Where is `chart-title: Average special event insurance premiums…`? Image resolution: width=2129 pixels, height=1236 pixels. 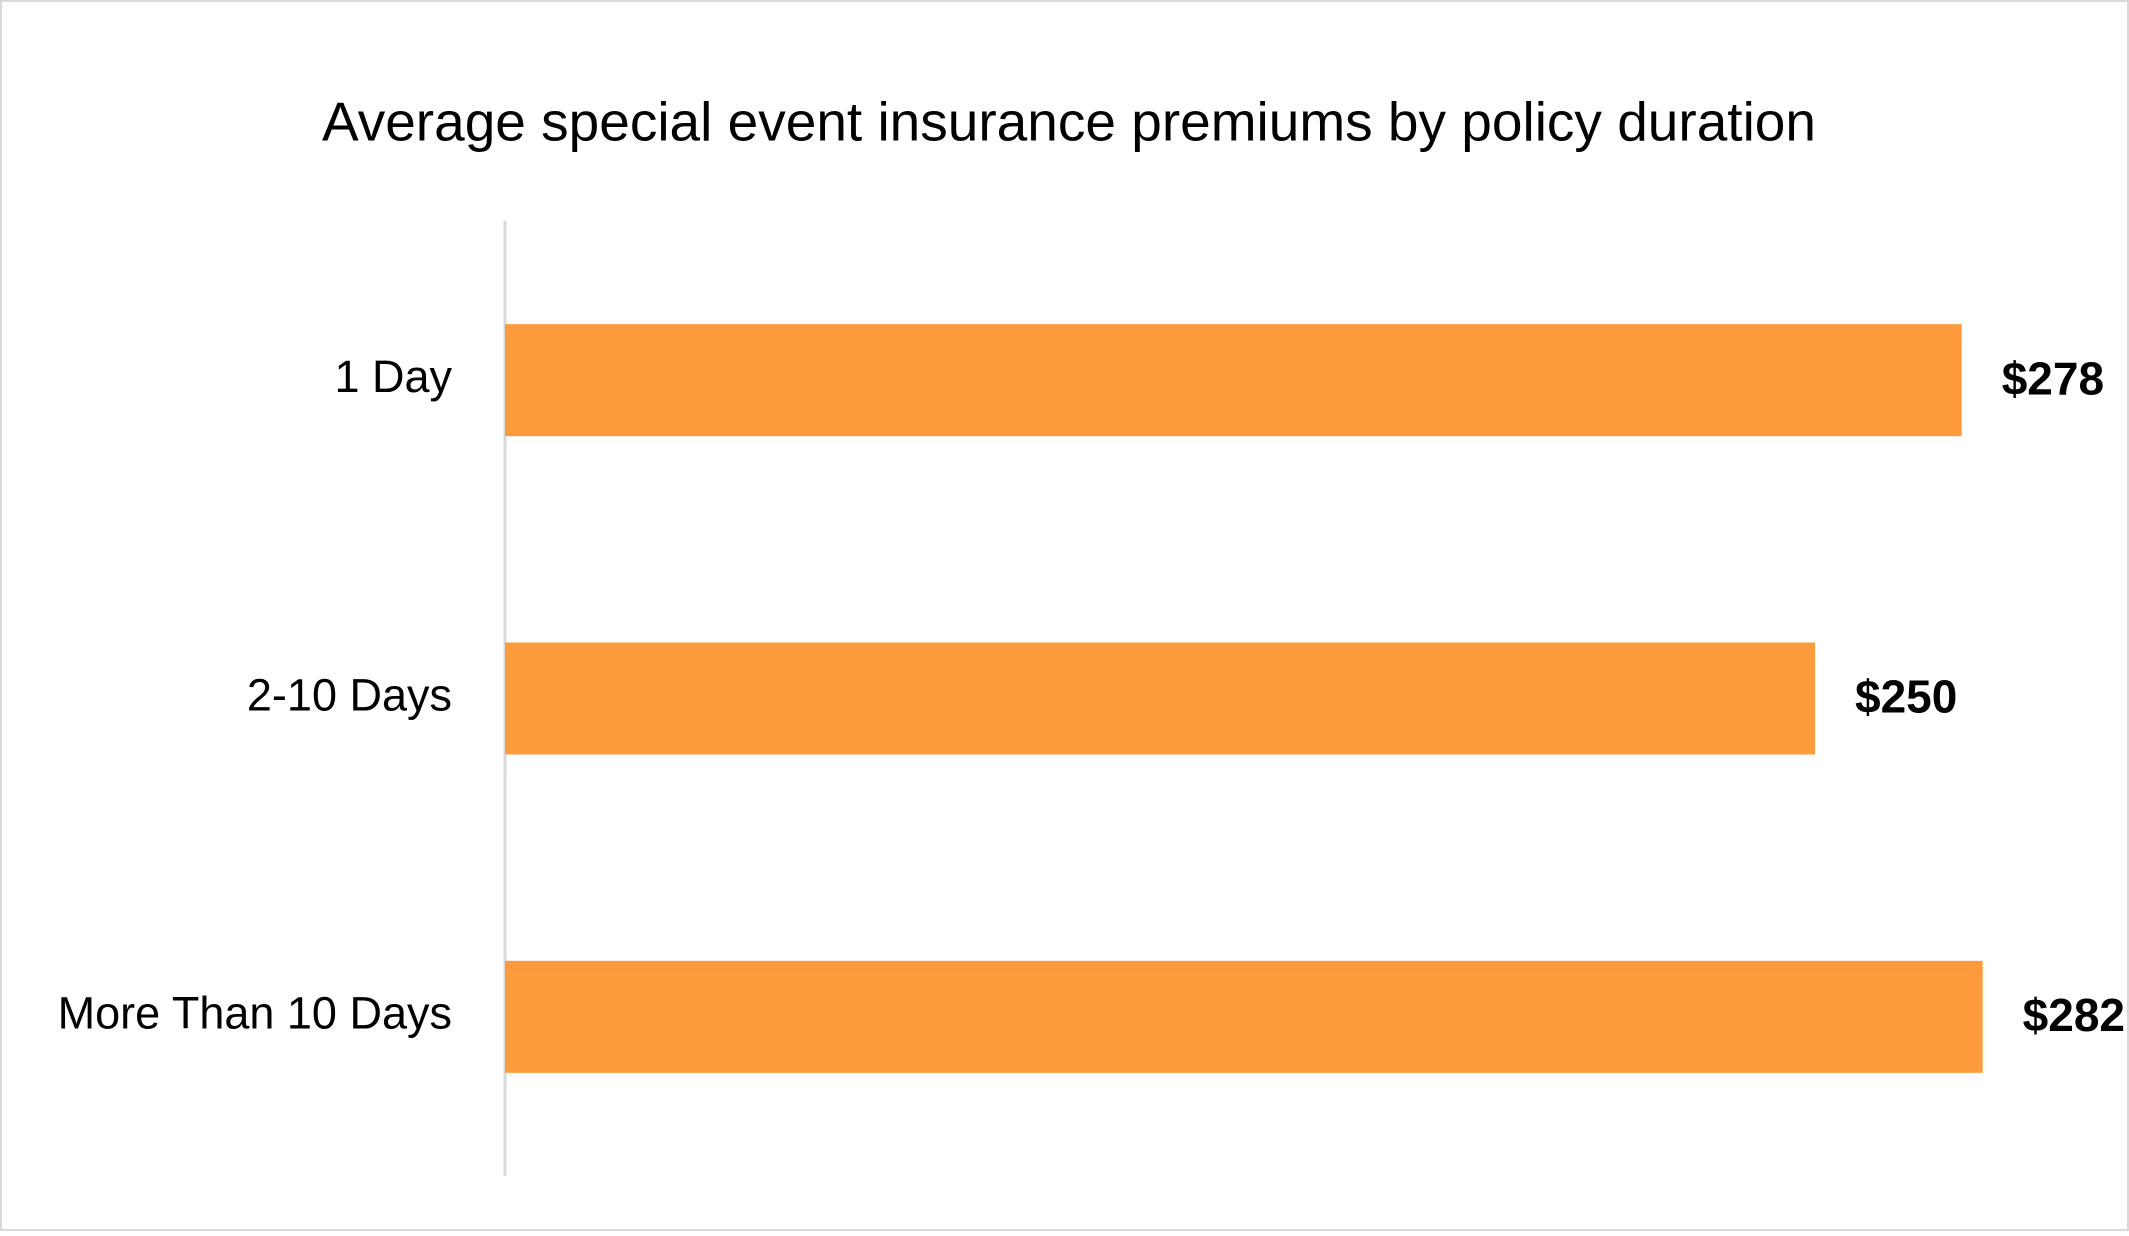
chart-title: Average special event insurance premiums… is located at coordinates (1069, 122).